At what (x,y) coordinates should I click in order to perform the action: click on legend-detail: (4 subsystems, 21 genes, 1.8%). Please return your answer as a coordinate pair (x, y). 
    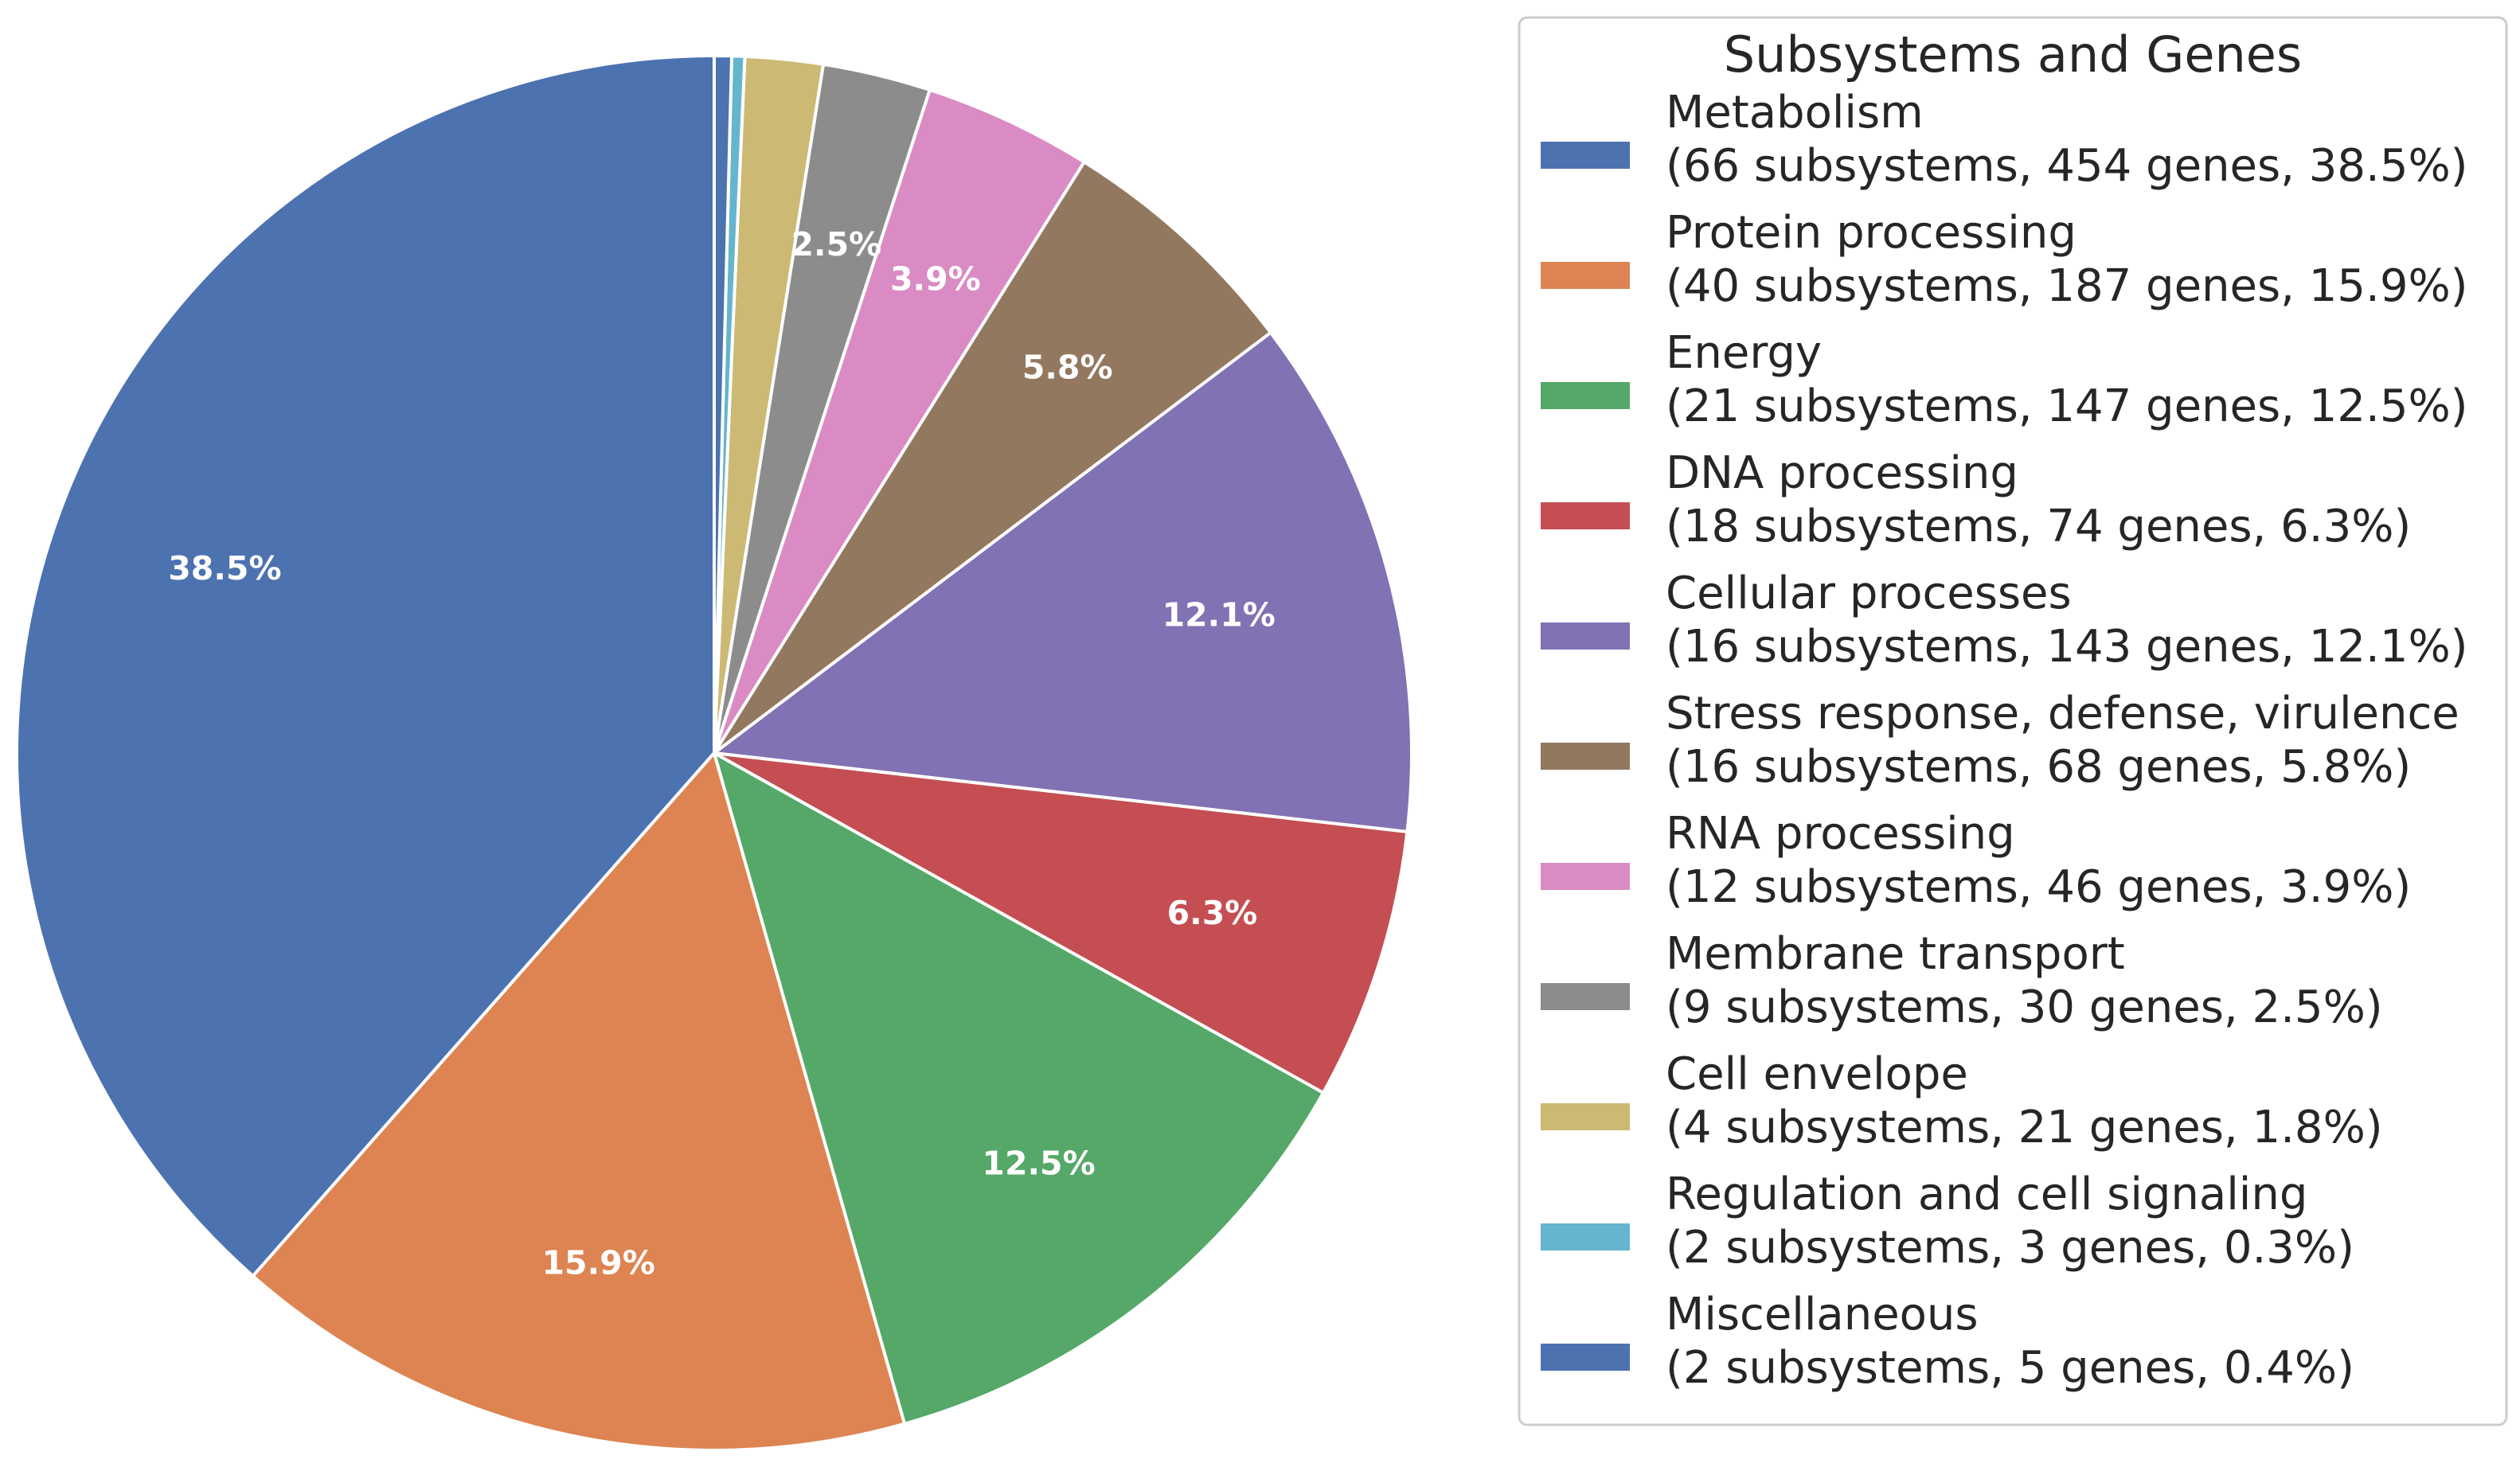
    Looking at the image, I should click on (2025, 1127).